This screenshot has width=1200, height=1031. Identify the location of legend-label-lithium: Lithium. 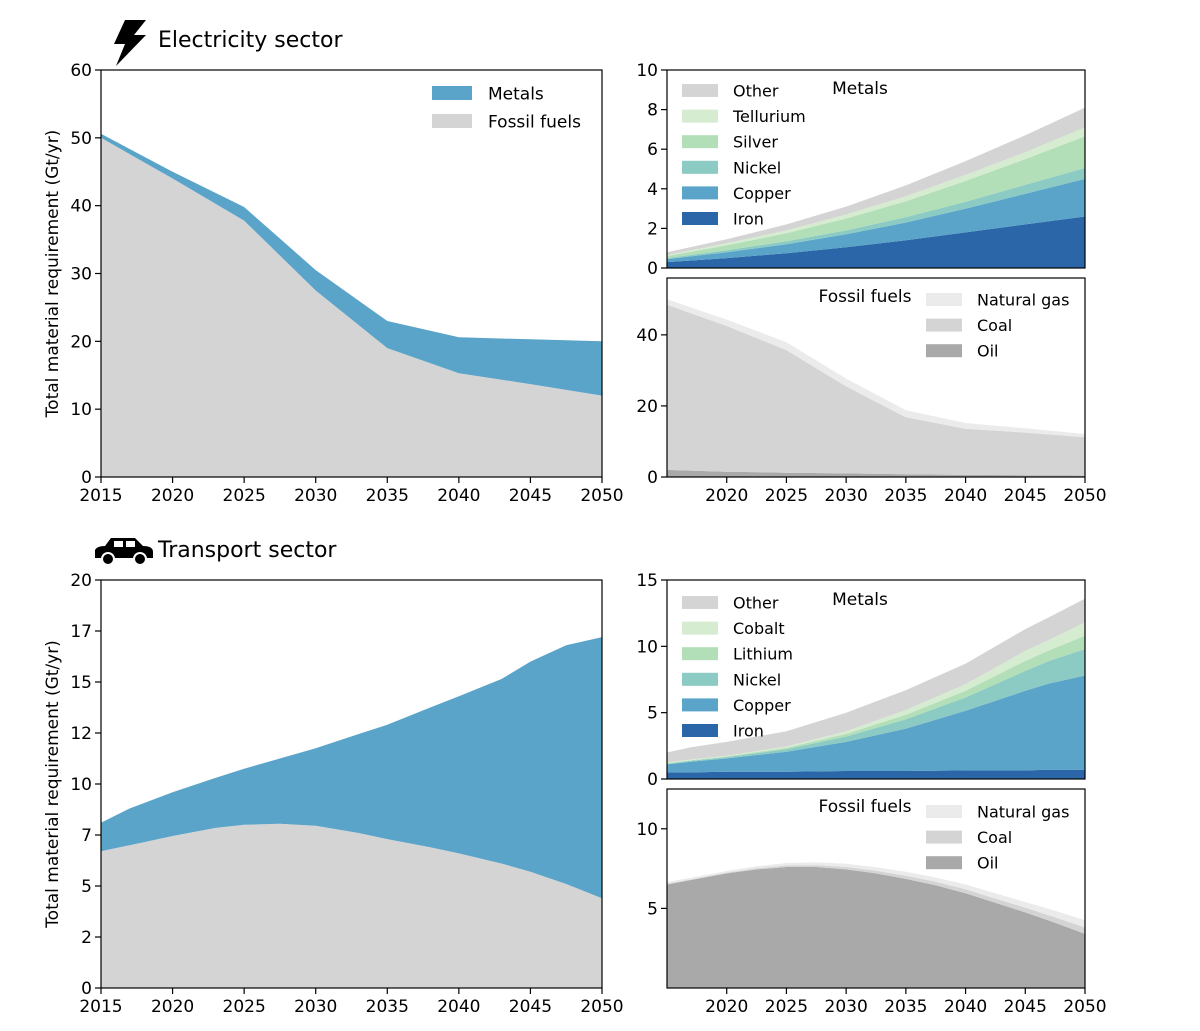
(763, 654).